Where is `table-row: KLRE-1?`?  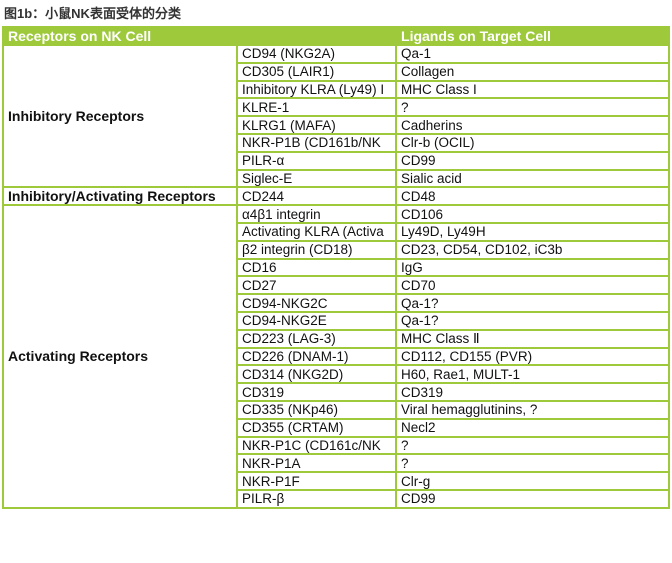
table-row: KLRE-1? is located at coordinates (337, 107).